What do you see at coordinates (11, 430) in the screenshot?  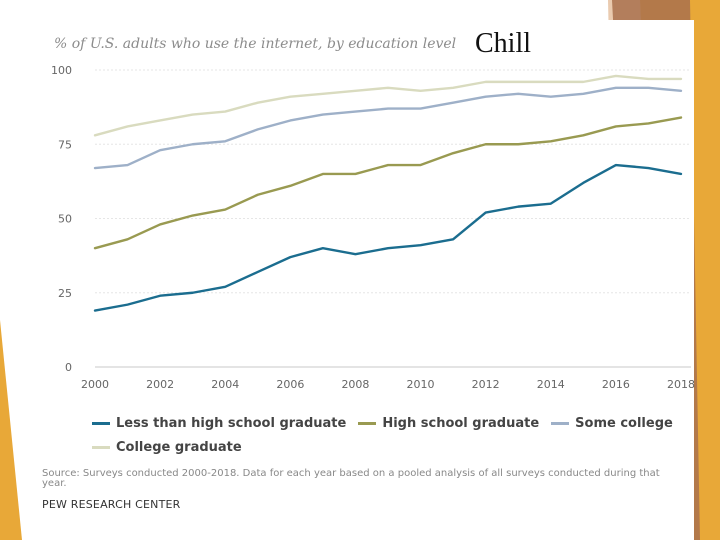 I see `decor-corner-gold` at bounding box center [11, 430].